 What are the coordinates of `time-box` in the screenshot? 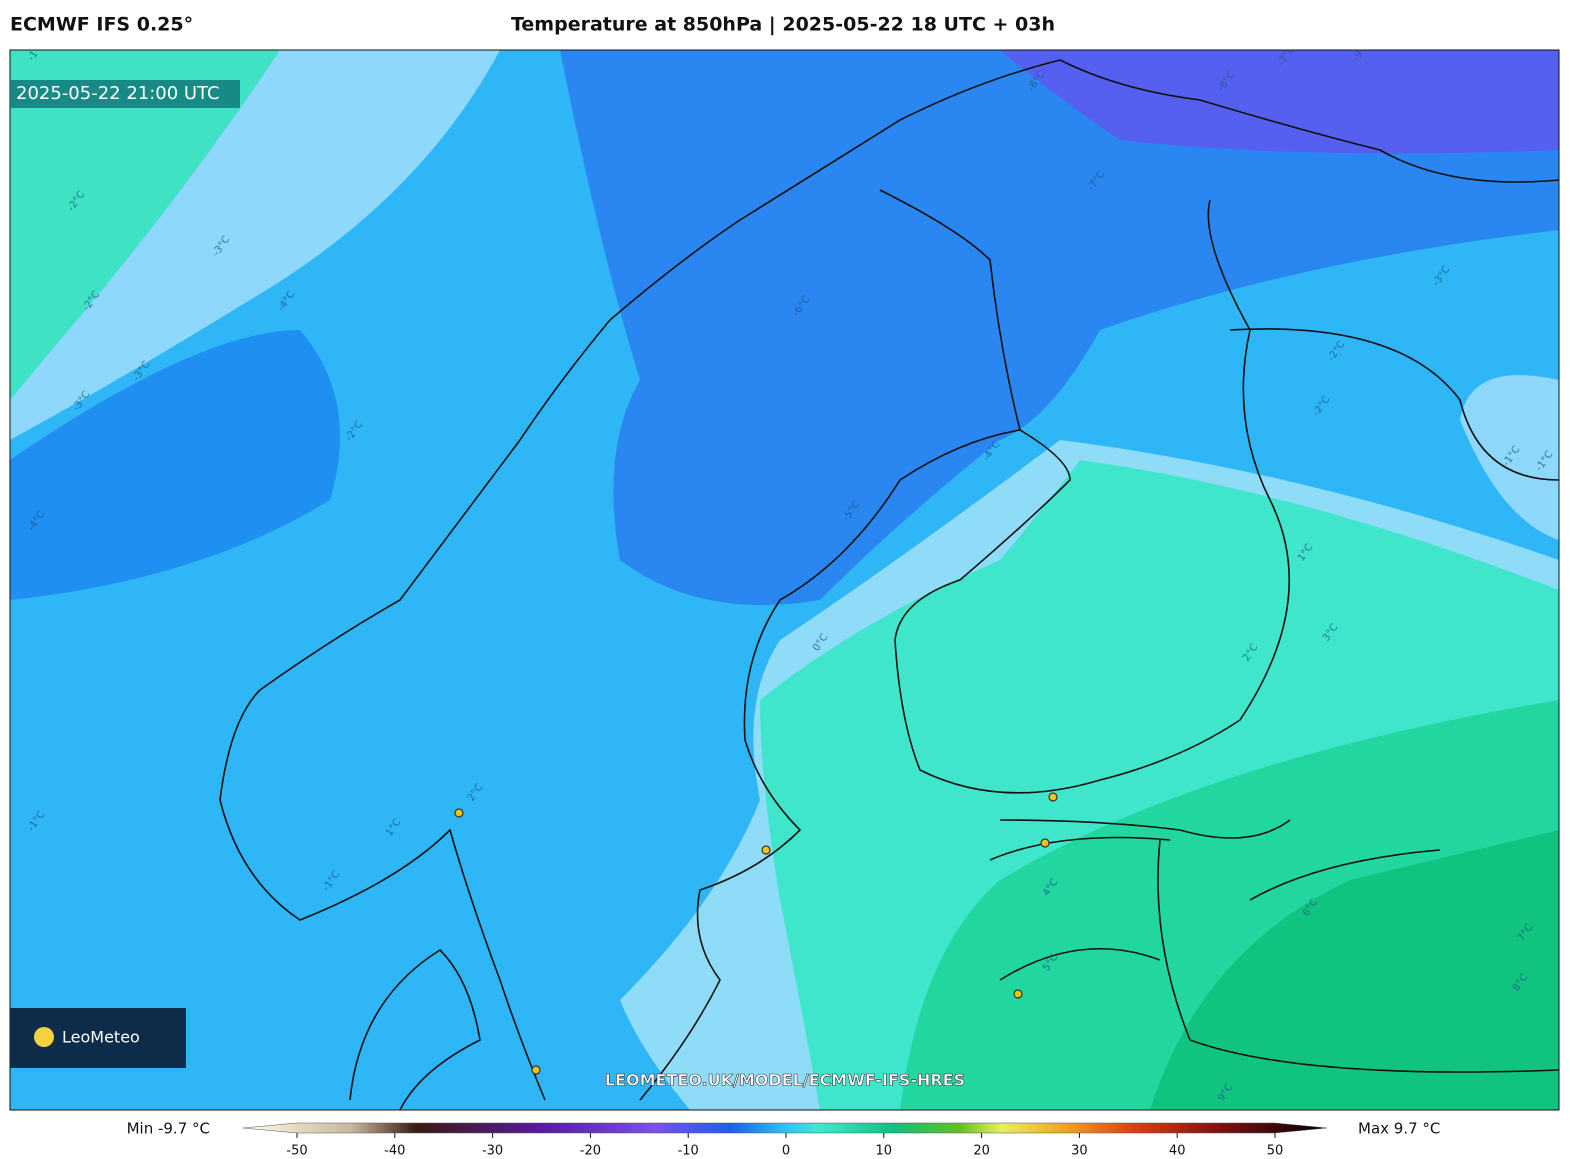 It's located at (125, 94).